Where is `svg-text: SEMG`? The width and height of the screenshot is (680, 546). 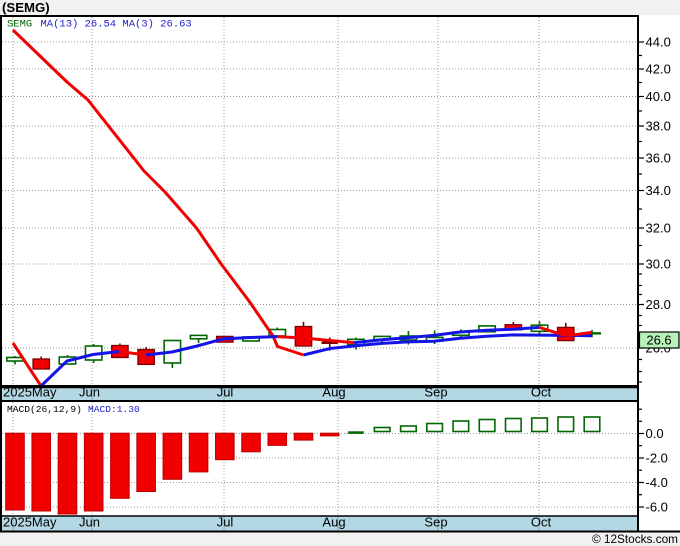 svg-text: SEMG is located at coordinates (19, 25).